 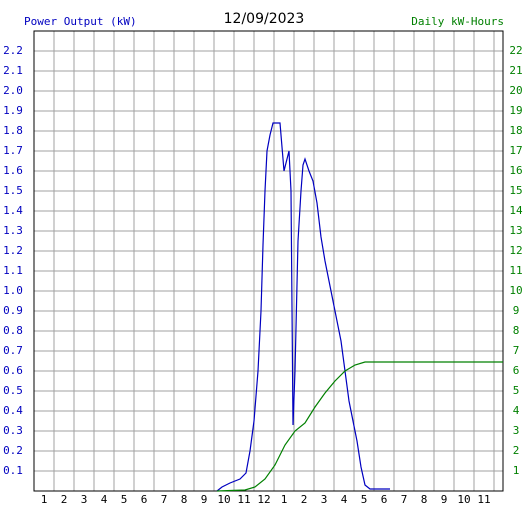 What do you see at coordinates (13, 290) in the screenshot?
I see `y-tick-label: 1.0` at bounding box center [13, 290].